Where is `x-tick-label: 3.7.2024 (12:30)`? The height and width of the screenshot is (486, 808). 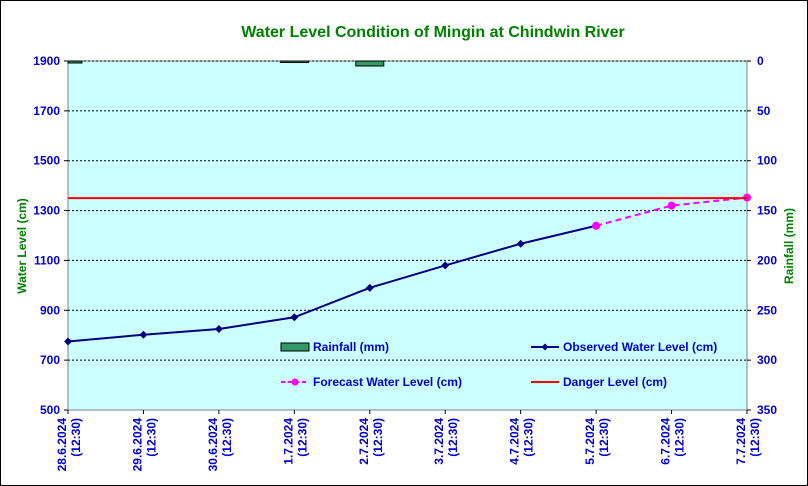 x-tick-label: 3.7.2024 (12:30) is located at coordinates (446, 441).